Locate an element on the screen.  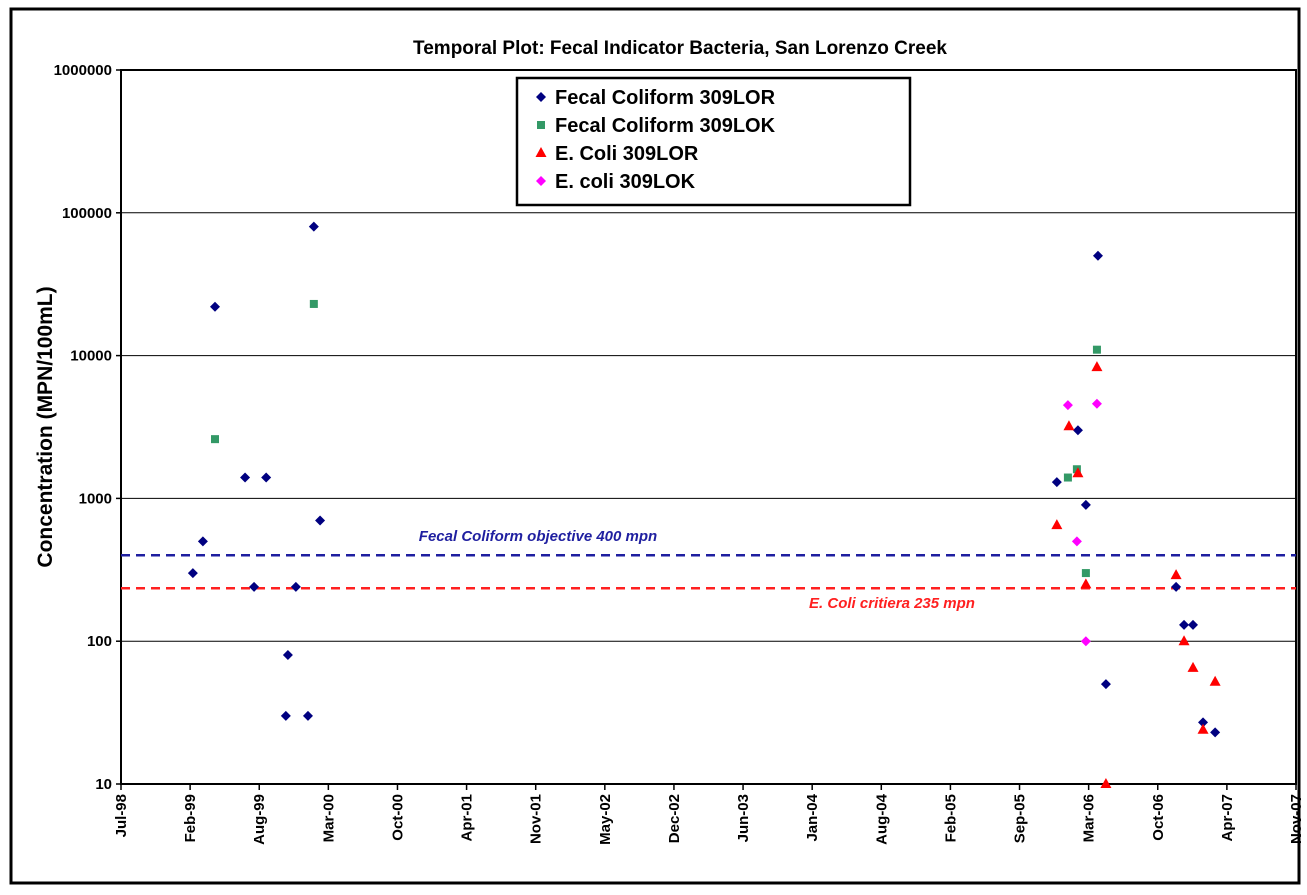
y-tick-label: 10 is located at coordinates (103, 784).